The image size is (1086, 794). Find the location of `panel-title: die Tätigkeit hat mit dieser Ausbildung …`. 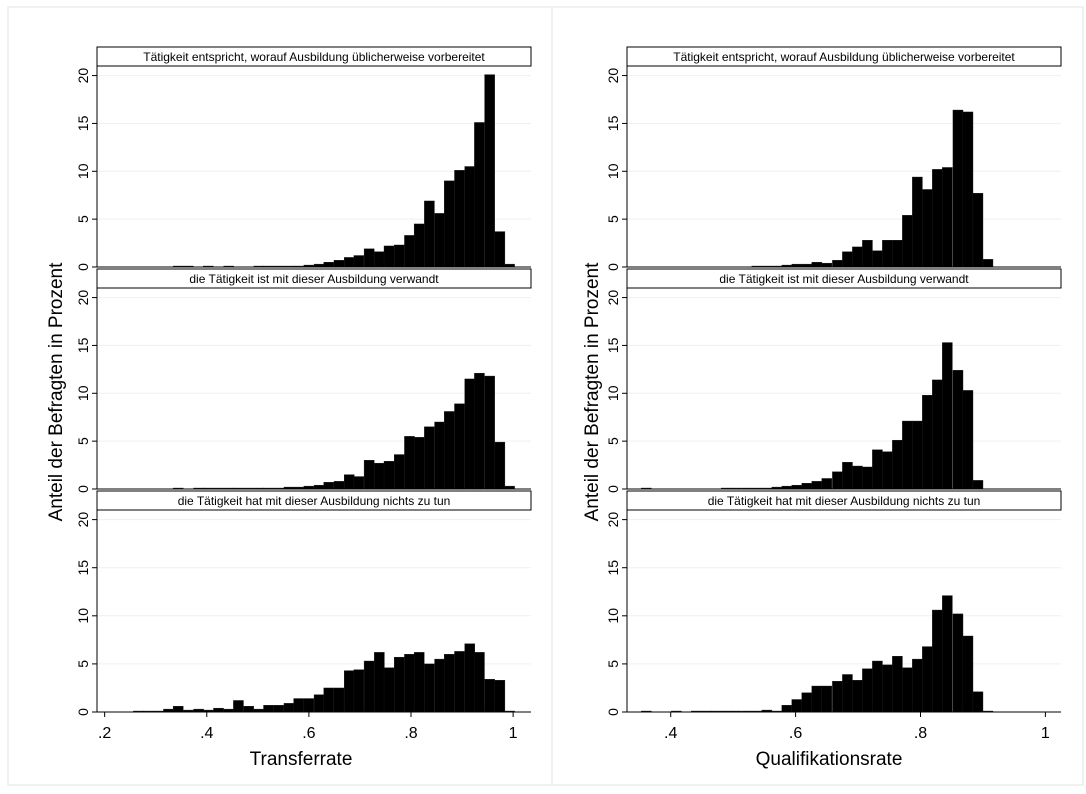

panel-title: die Tätigkeit hat mit dieser Ausbildung … is located at coordinates (314, 501).